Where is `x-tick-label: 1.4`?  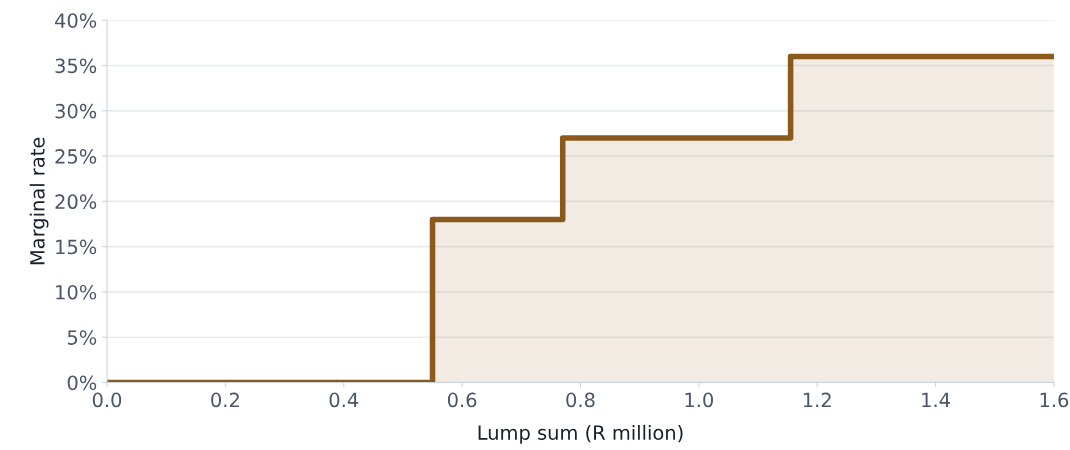
x-tick-label: 1.4 is located at coordinates (936, 399).